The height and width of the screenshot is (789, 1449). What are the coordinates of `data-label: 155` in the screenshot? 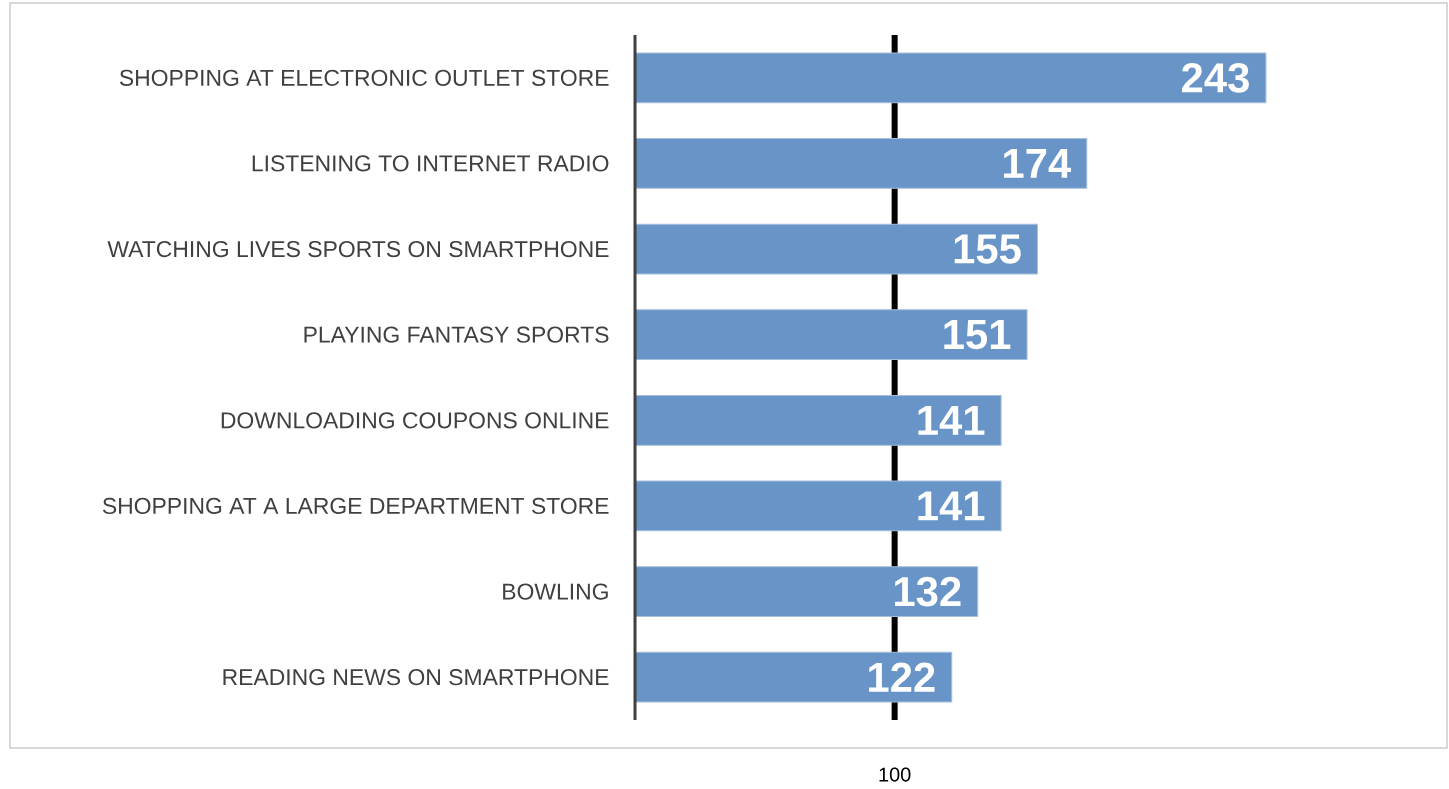 It's located at (987, 249).